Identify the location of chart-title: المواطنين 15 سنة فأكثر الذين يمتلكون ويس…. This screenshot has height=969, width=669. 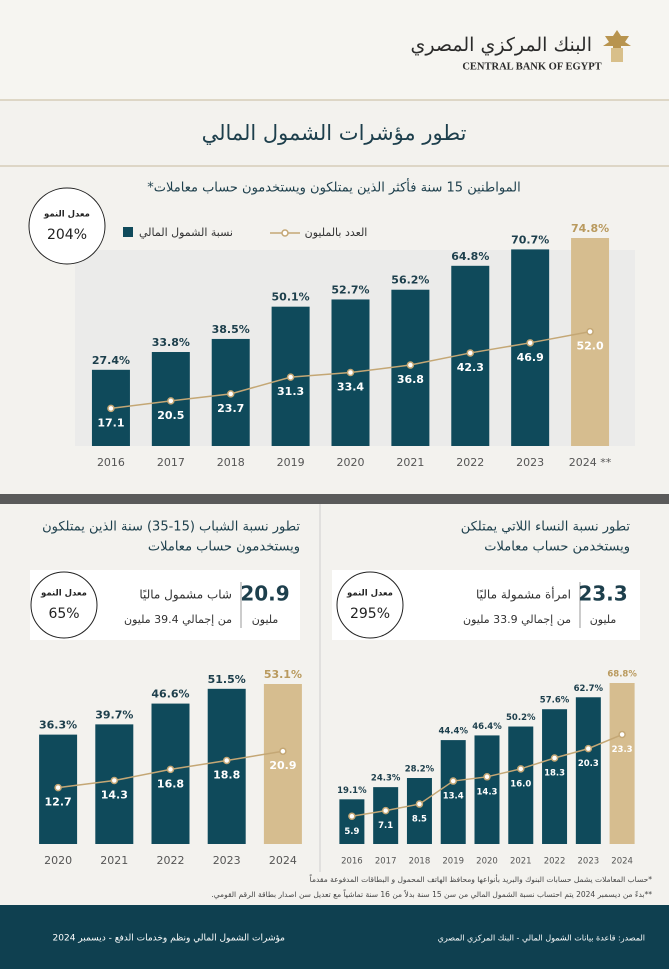
(333, 187).